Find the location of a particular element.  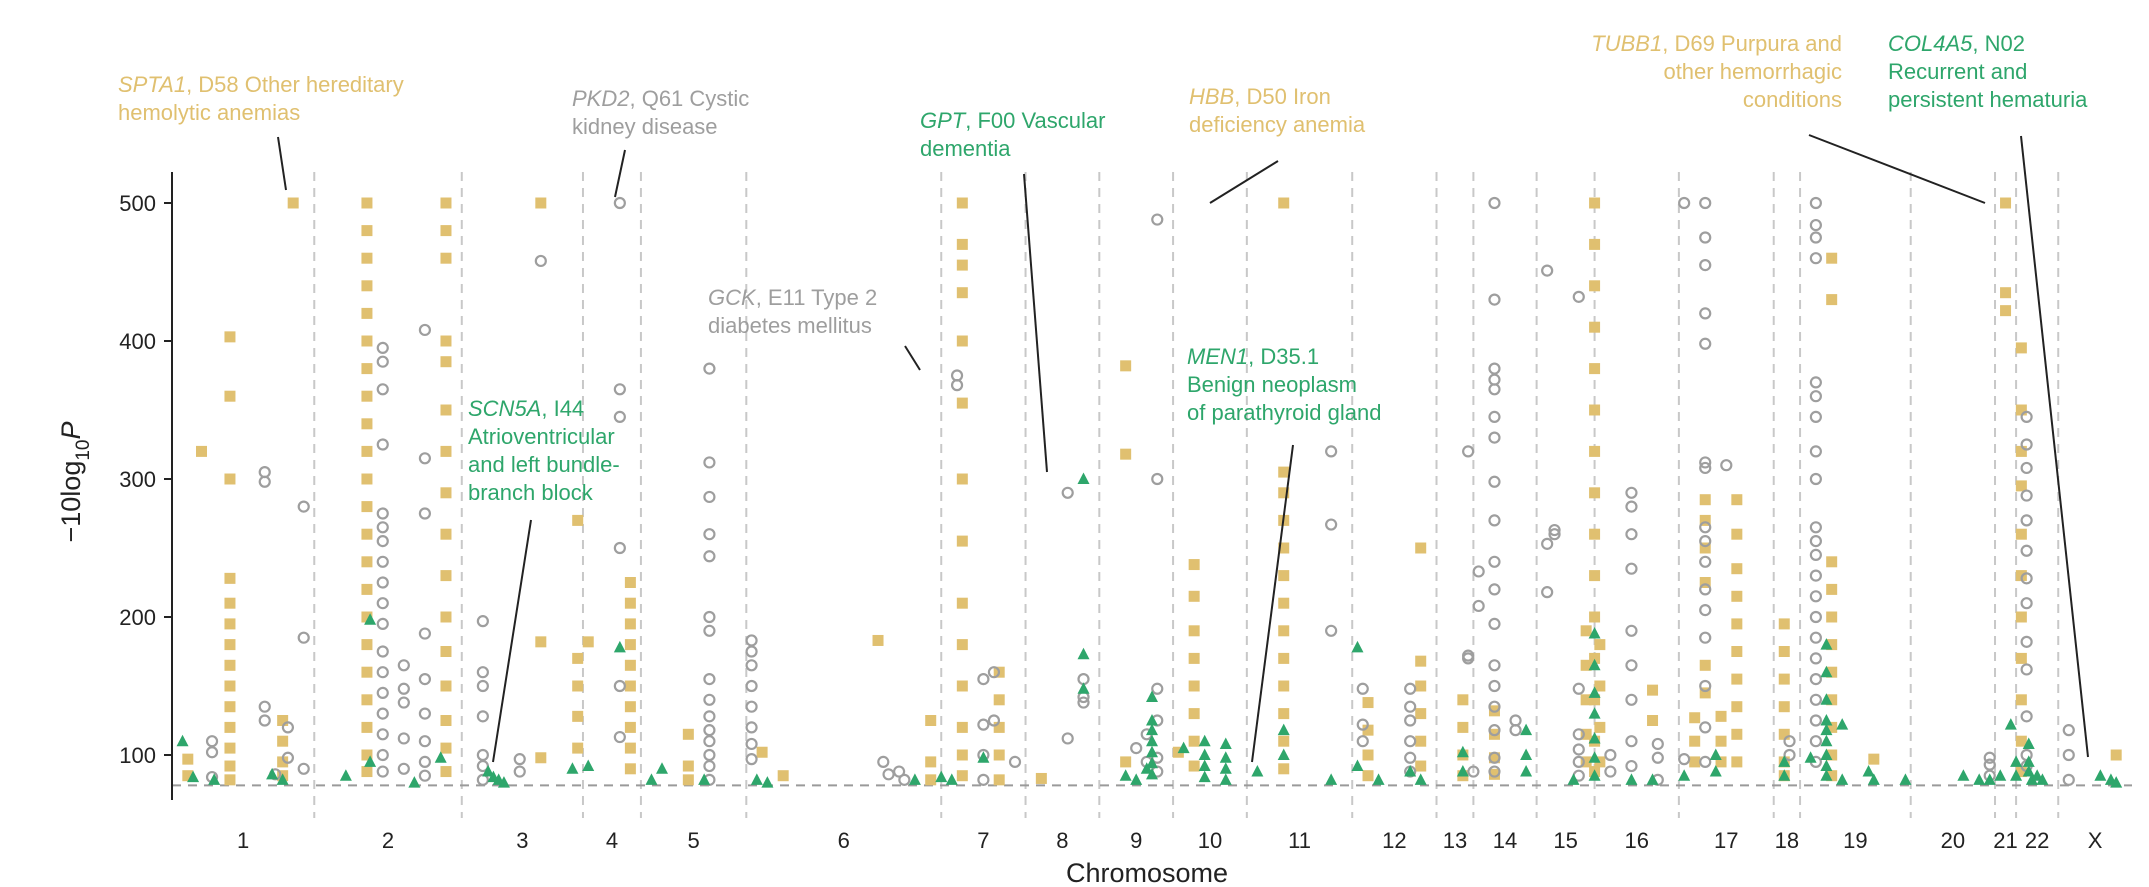

annotation-gene: COL4A5 is located at coordinates (1930, 43).